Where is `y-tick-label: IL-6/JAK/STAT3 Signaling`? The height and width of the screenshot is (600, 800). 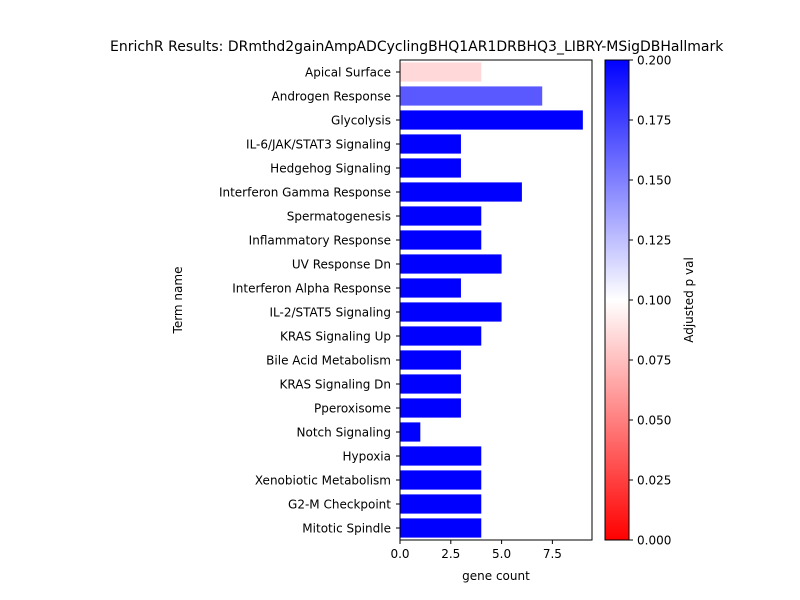 y-tick-label: IL-6/JAK/STAT3 Signaling is located at coordinates (318, 145).